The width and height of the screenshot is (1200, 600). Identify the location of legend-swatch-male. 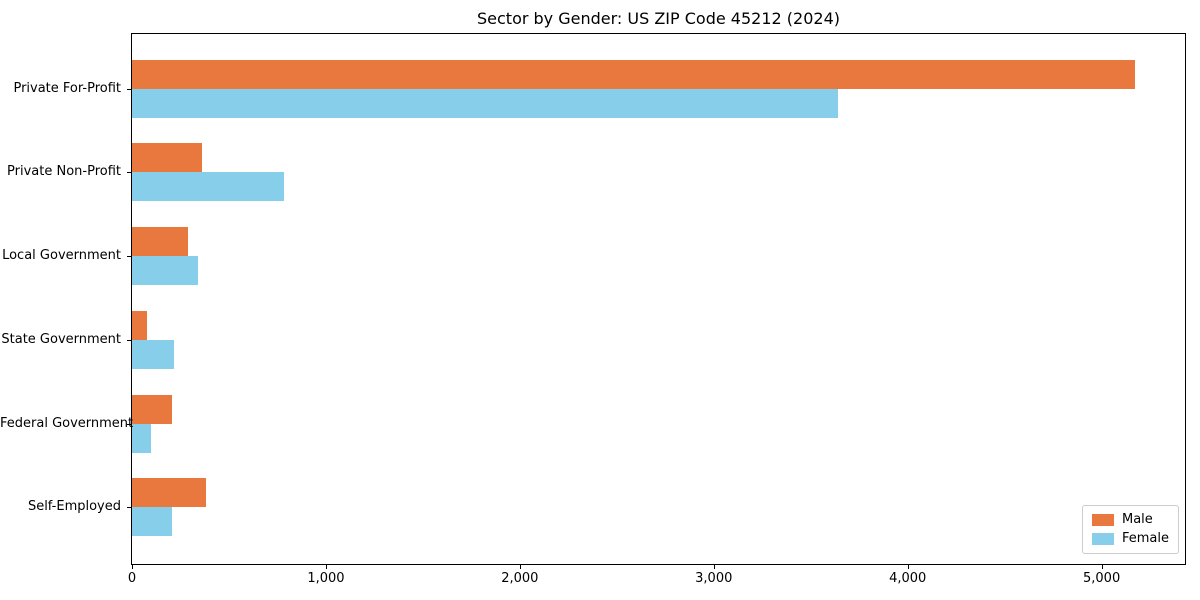
(1102, 520).